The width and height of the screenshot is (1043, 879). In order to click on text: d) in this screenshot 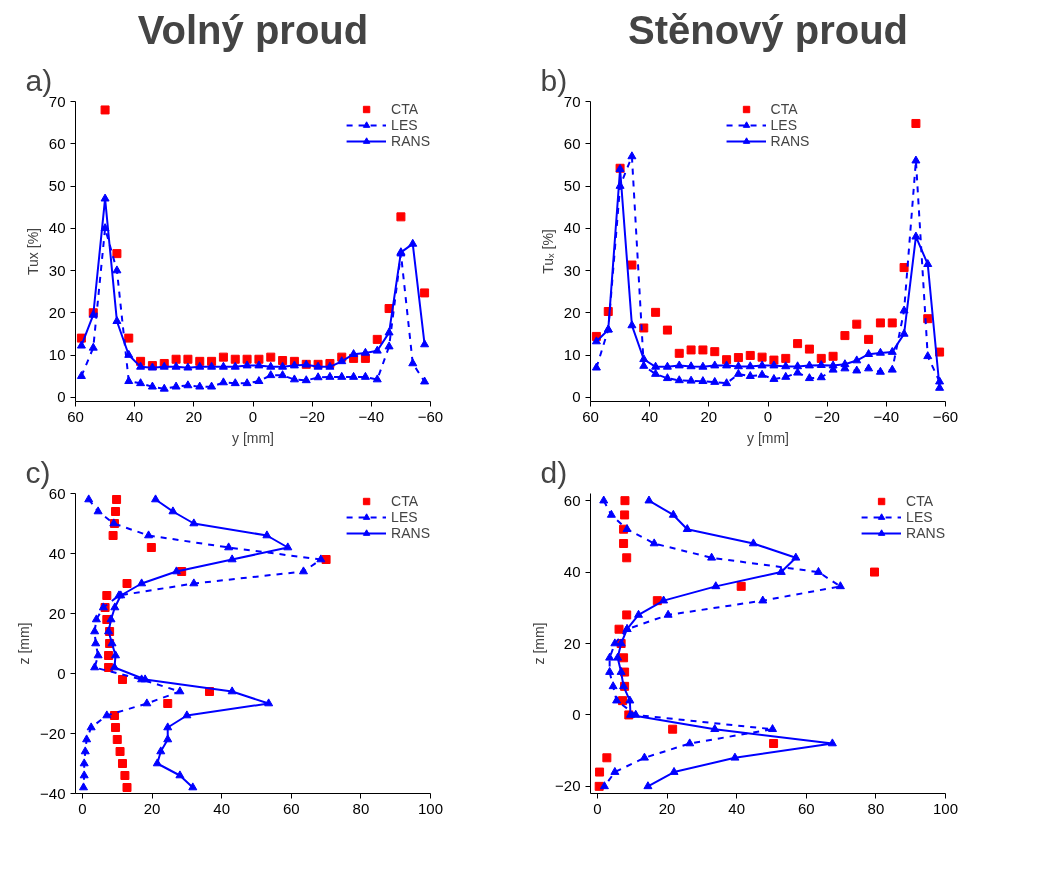, I will do `click(554, 472)`.